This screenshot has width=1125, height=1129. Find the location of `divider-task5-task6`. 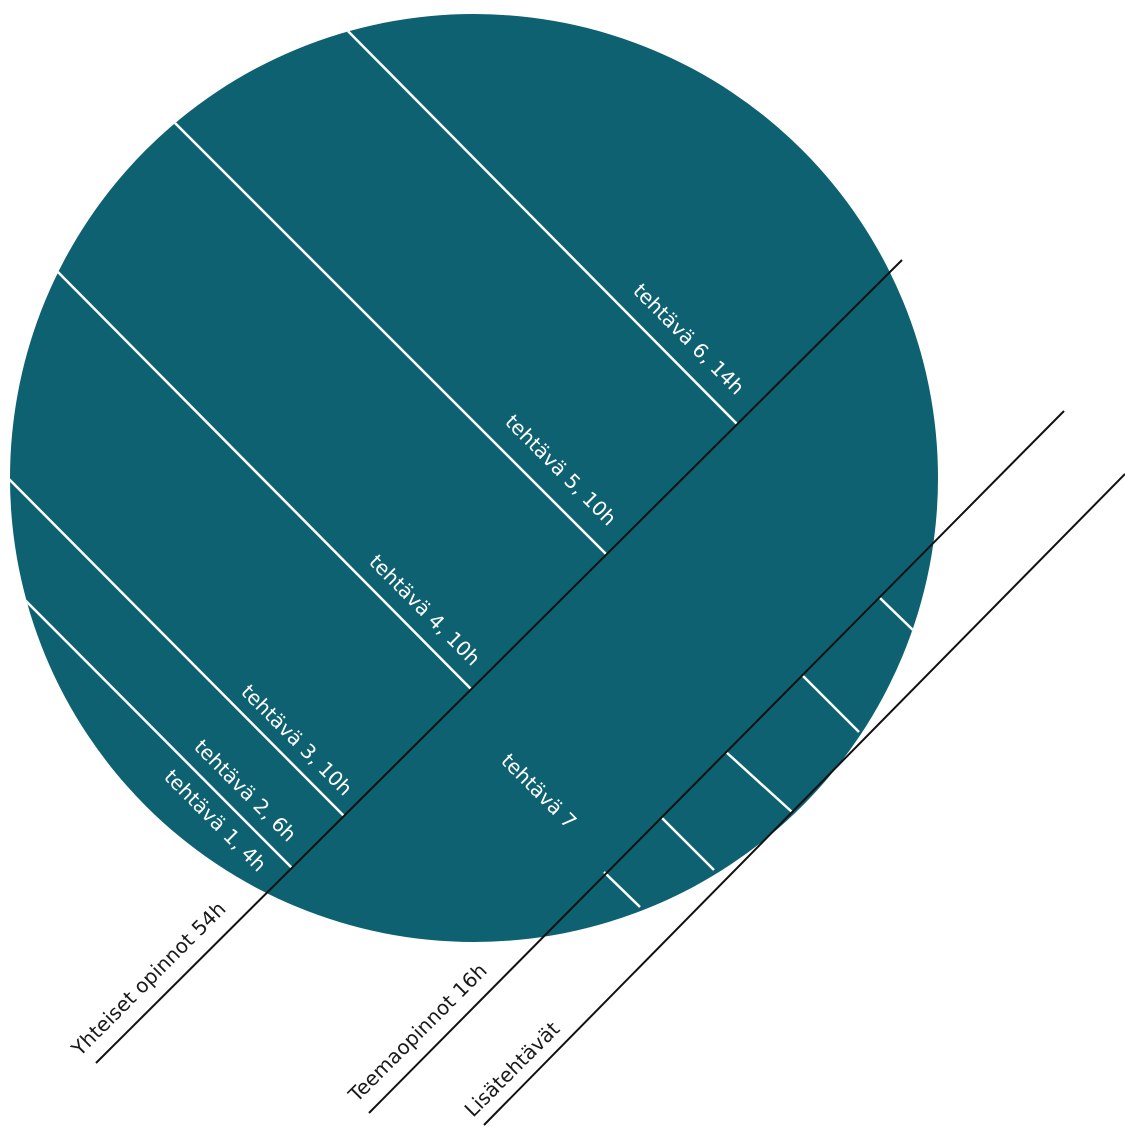

divider-task5-task6 is located at coordinates (536, 221).